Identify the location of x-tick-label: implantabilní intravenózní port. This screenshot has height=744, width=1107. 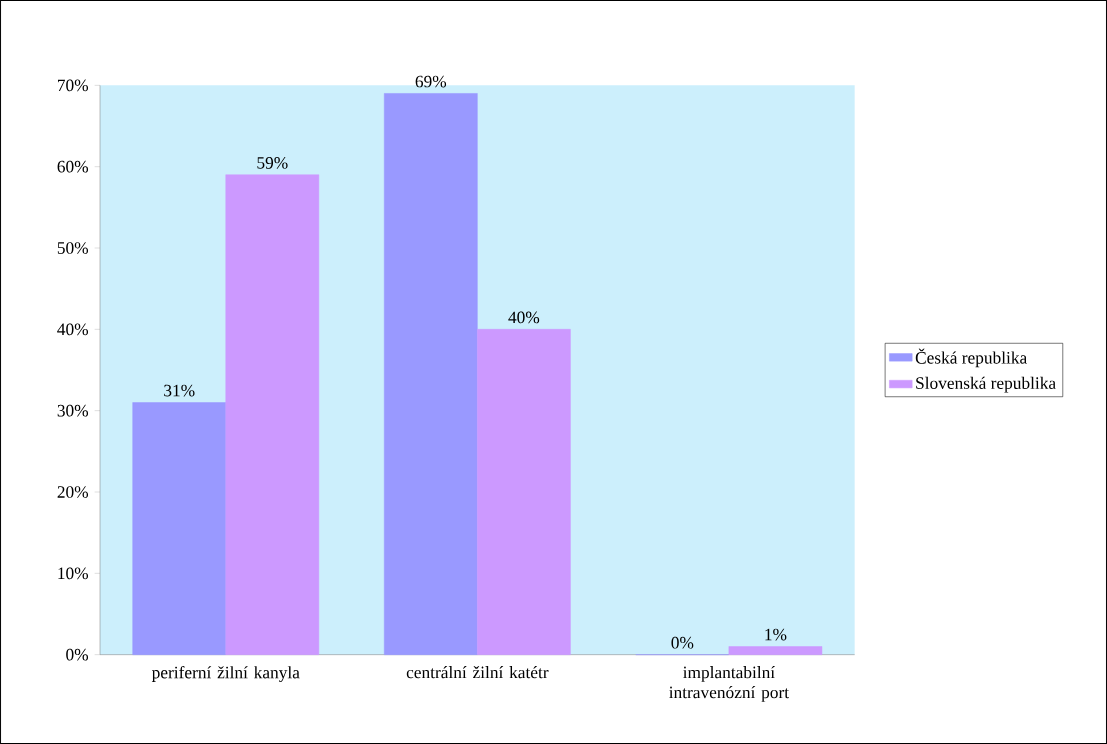
(729, 684).